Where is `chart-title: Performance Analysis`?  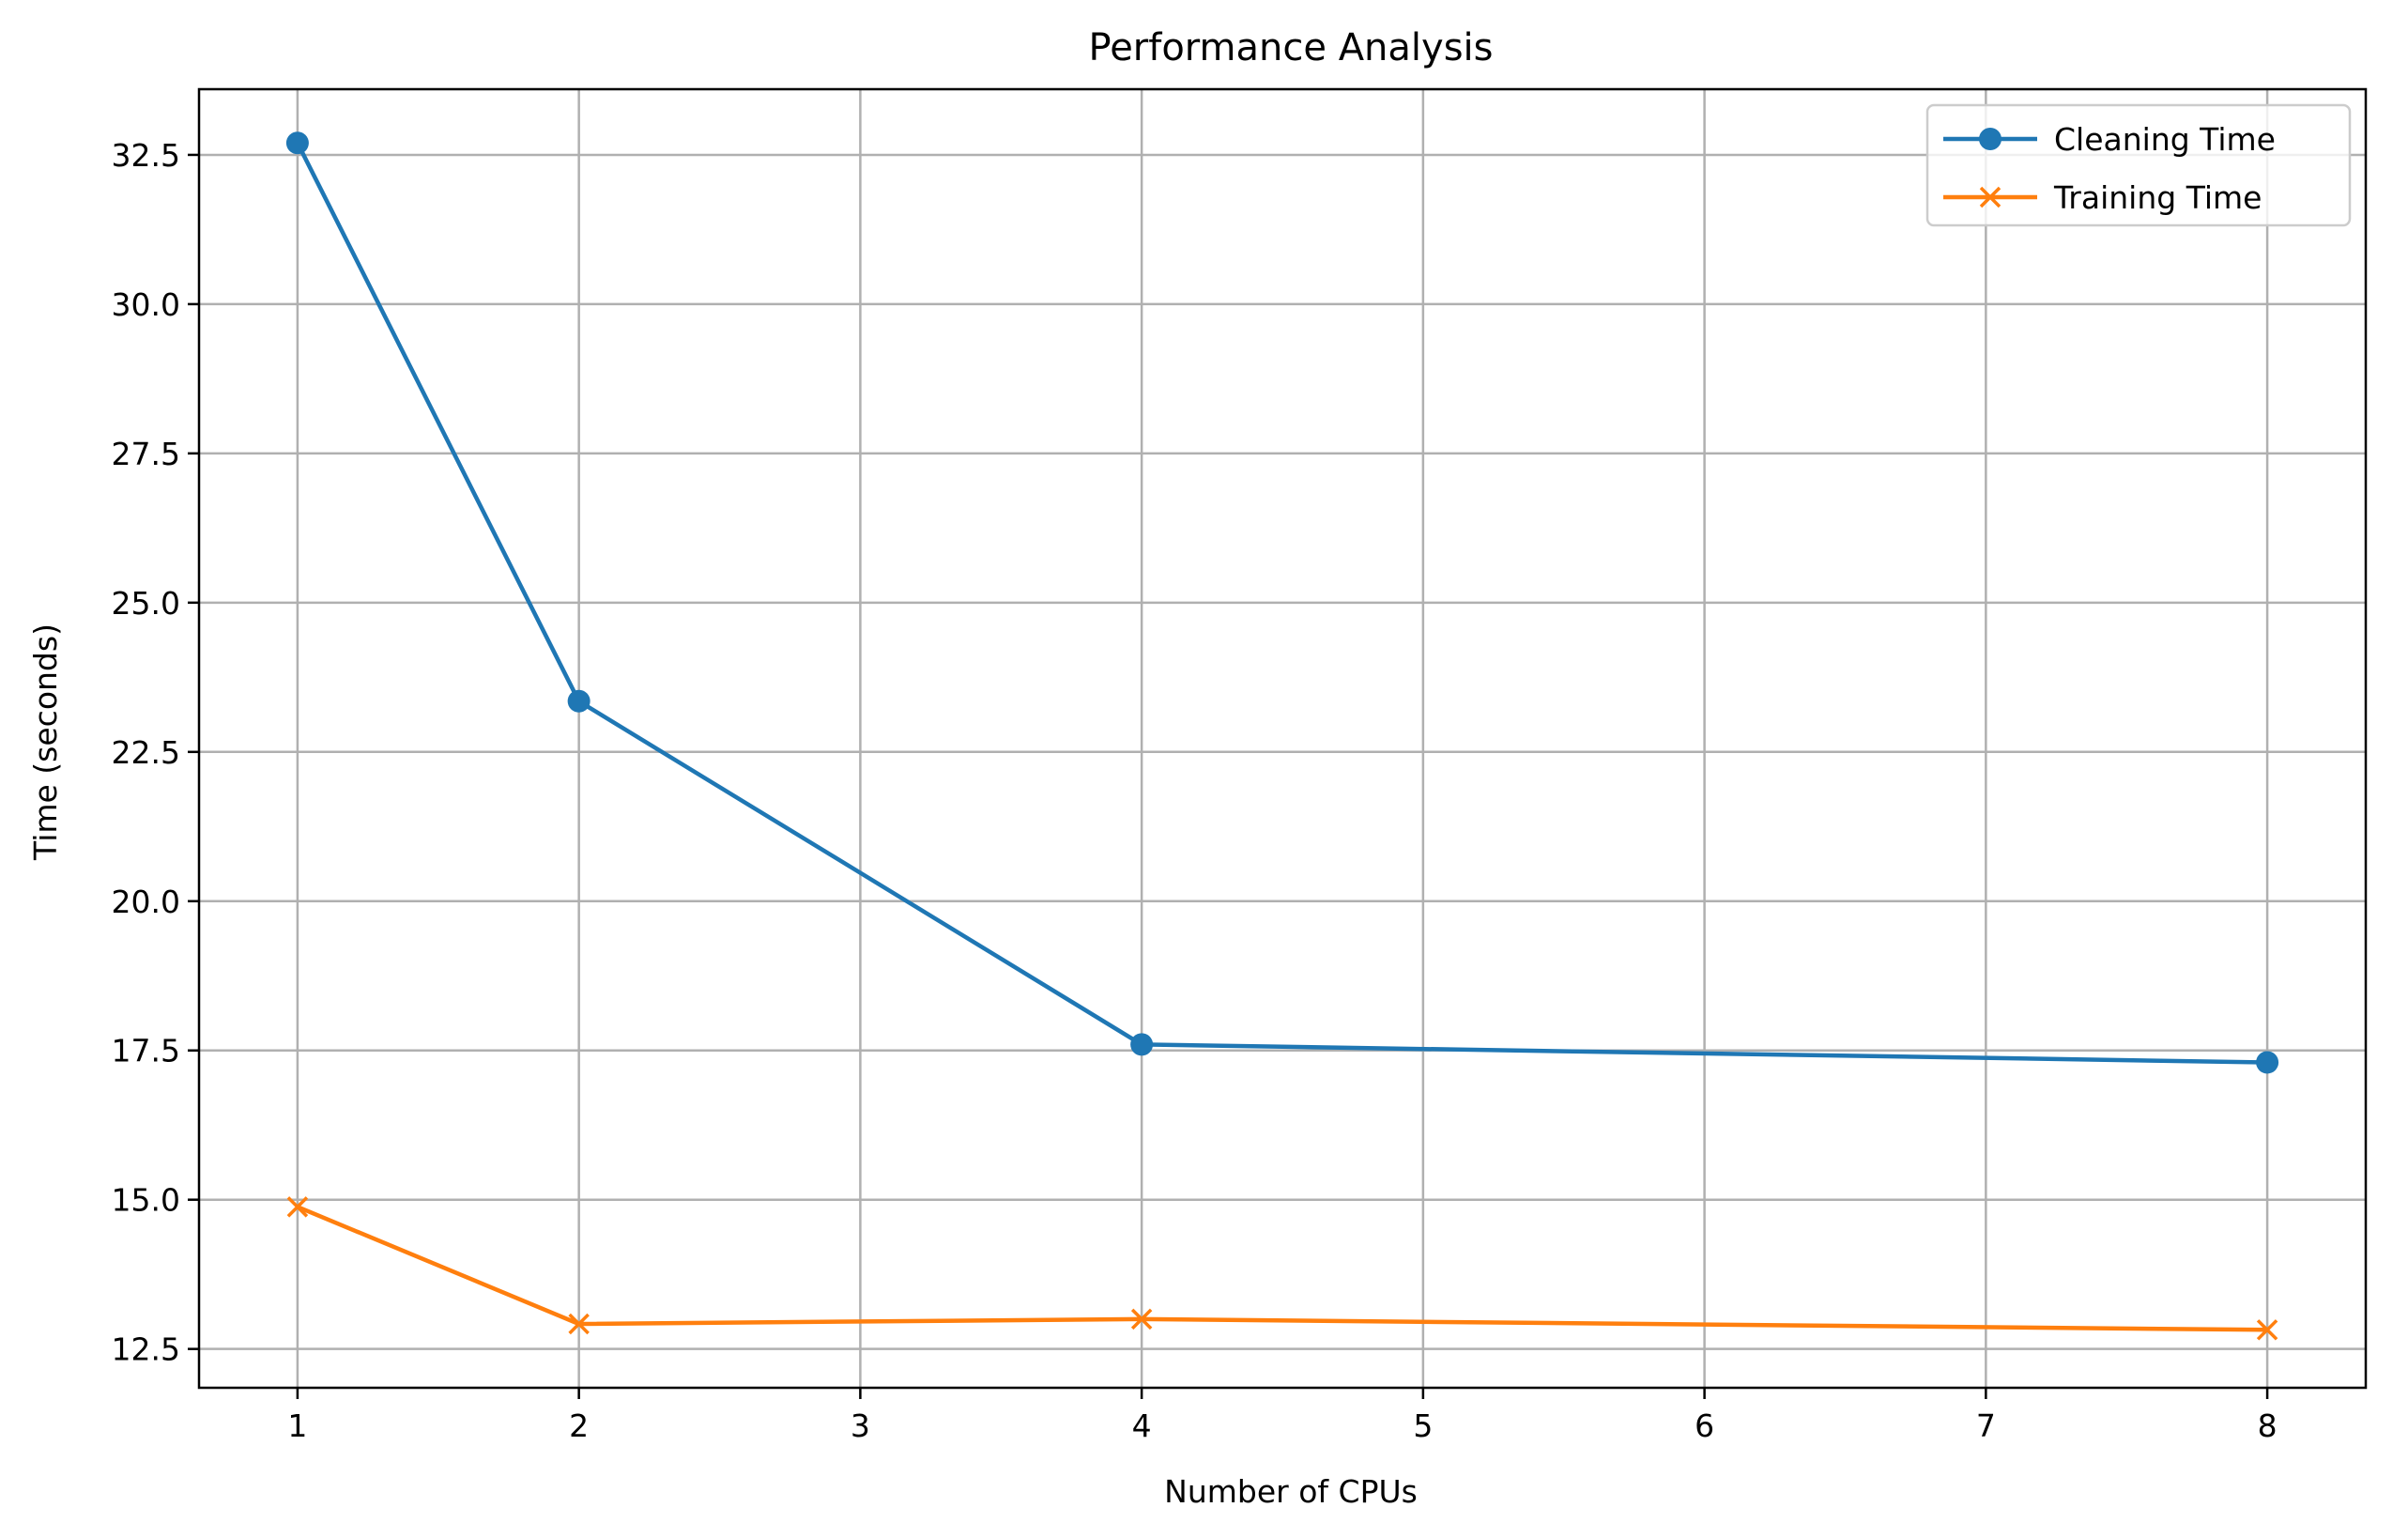
chart-title: Performance Analysis is located at coordinates (1291, 47).